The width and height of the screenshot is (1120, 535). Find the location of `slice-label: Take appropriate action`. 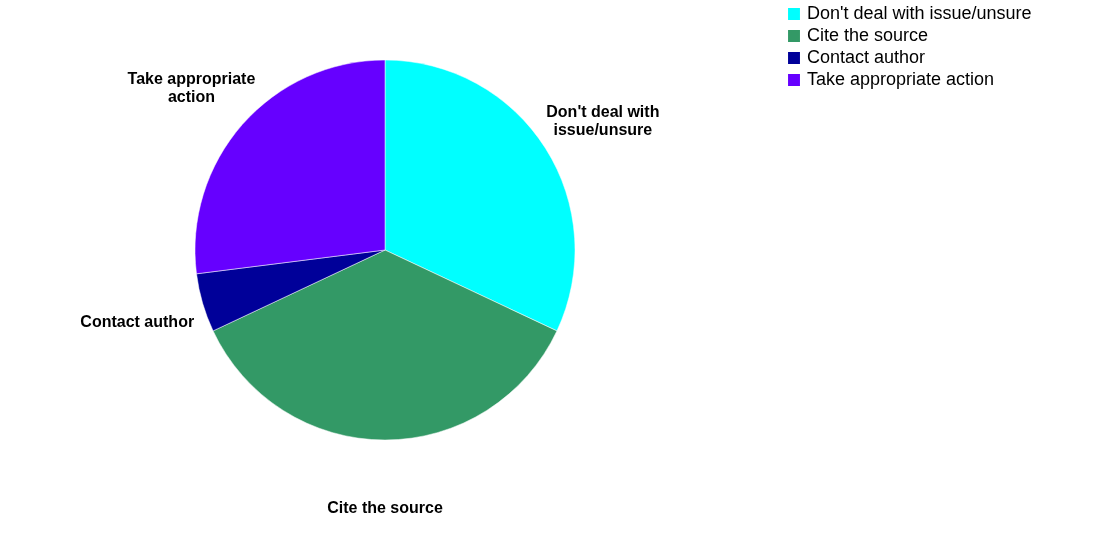

slice-label: Take appropriate action is located at coordinates (191, 88).